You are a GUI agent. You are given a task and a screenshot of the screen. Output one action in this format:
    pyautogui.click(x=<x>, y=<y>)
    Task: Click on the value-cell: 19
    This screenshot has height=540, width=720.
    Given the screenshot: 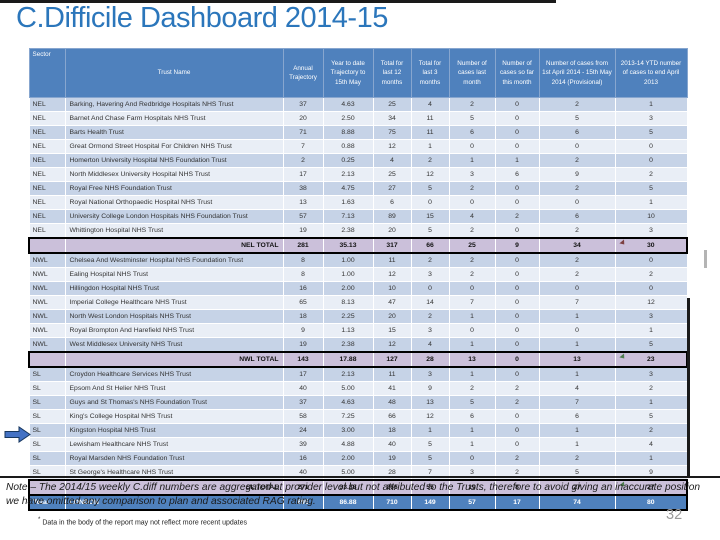 What is the action you would take?
    pyautogui.click(x=472, y=487)
    